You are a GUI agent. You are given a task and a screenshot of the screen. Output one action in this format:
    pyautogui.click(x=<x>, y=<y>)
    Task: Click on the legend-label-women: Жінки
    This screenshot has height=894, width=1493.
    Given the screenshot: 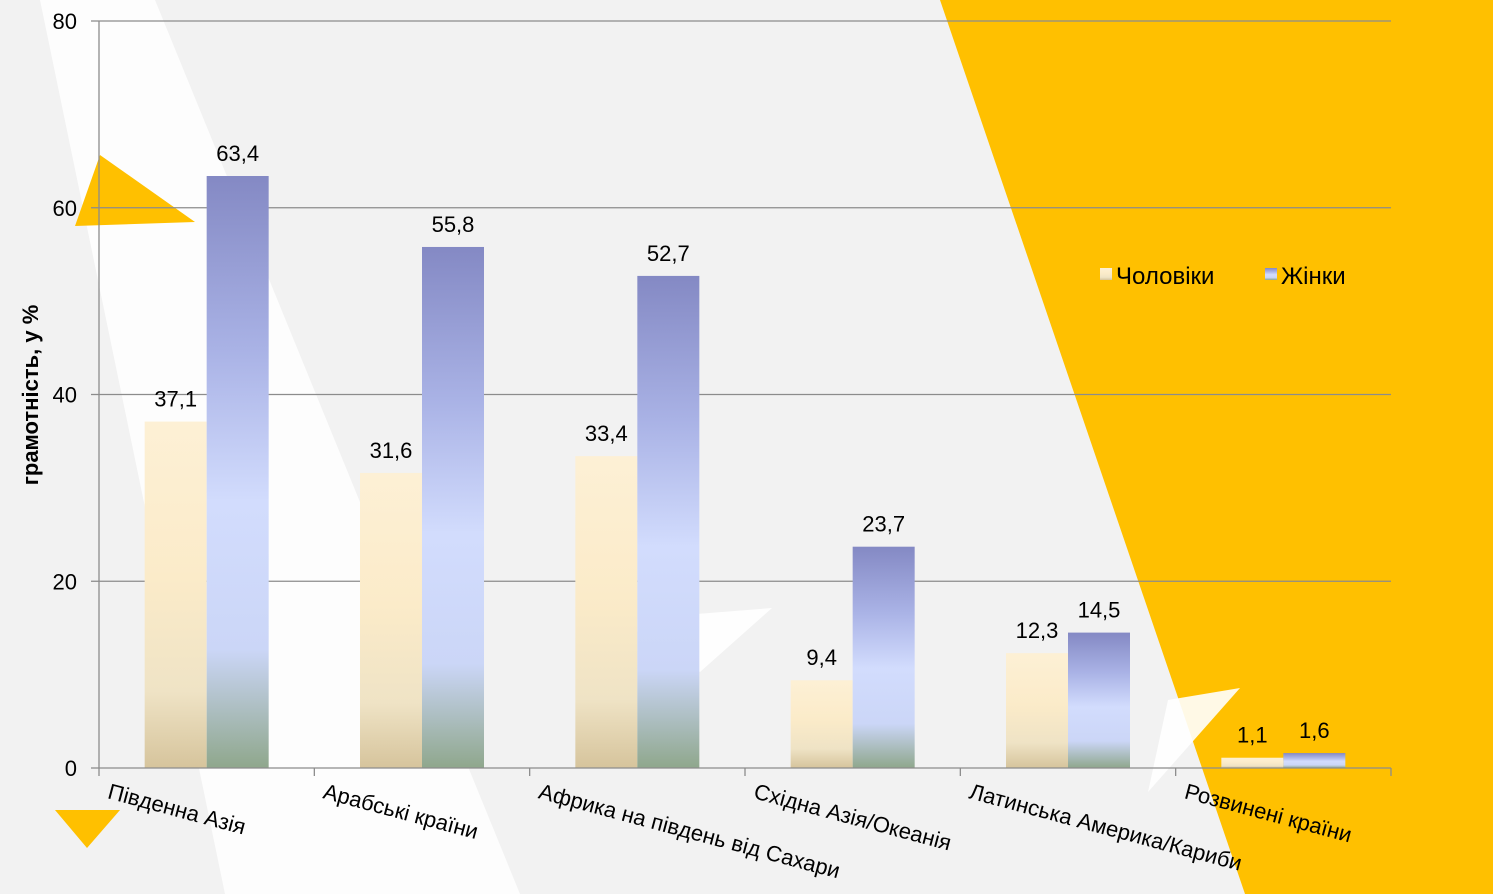 What is the action you would take?
    pyautogui.click(x=1313, y=276)
    